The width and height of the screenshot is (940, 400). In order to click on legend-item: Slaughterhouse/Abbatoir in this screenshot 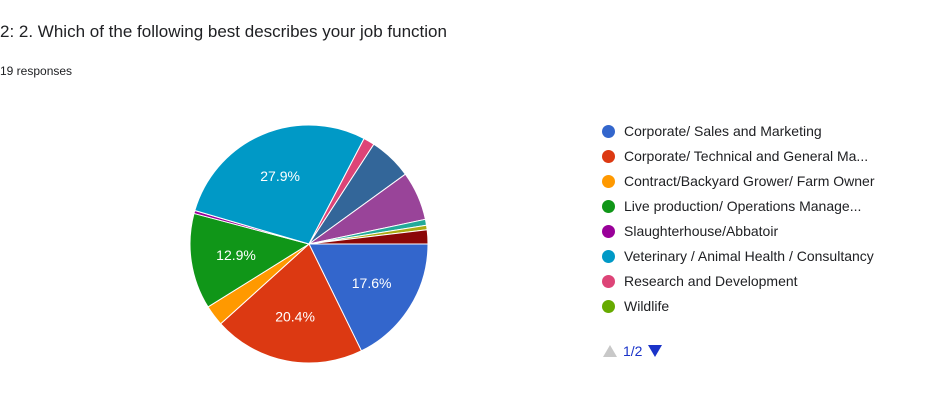, I will do `click(767, 231)`.